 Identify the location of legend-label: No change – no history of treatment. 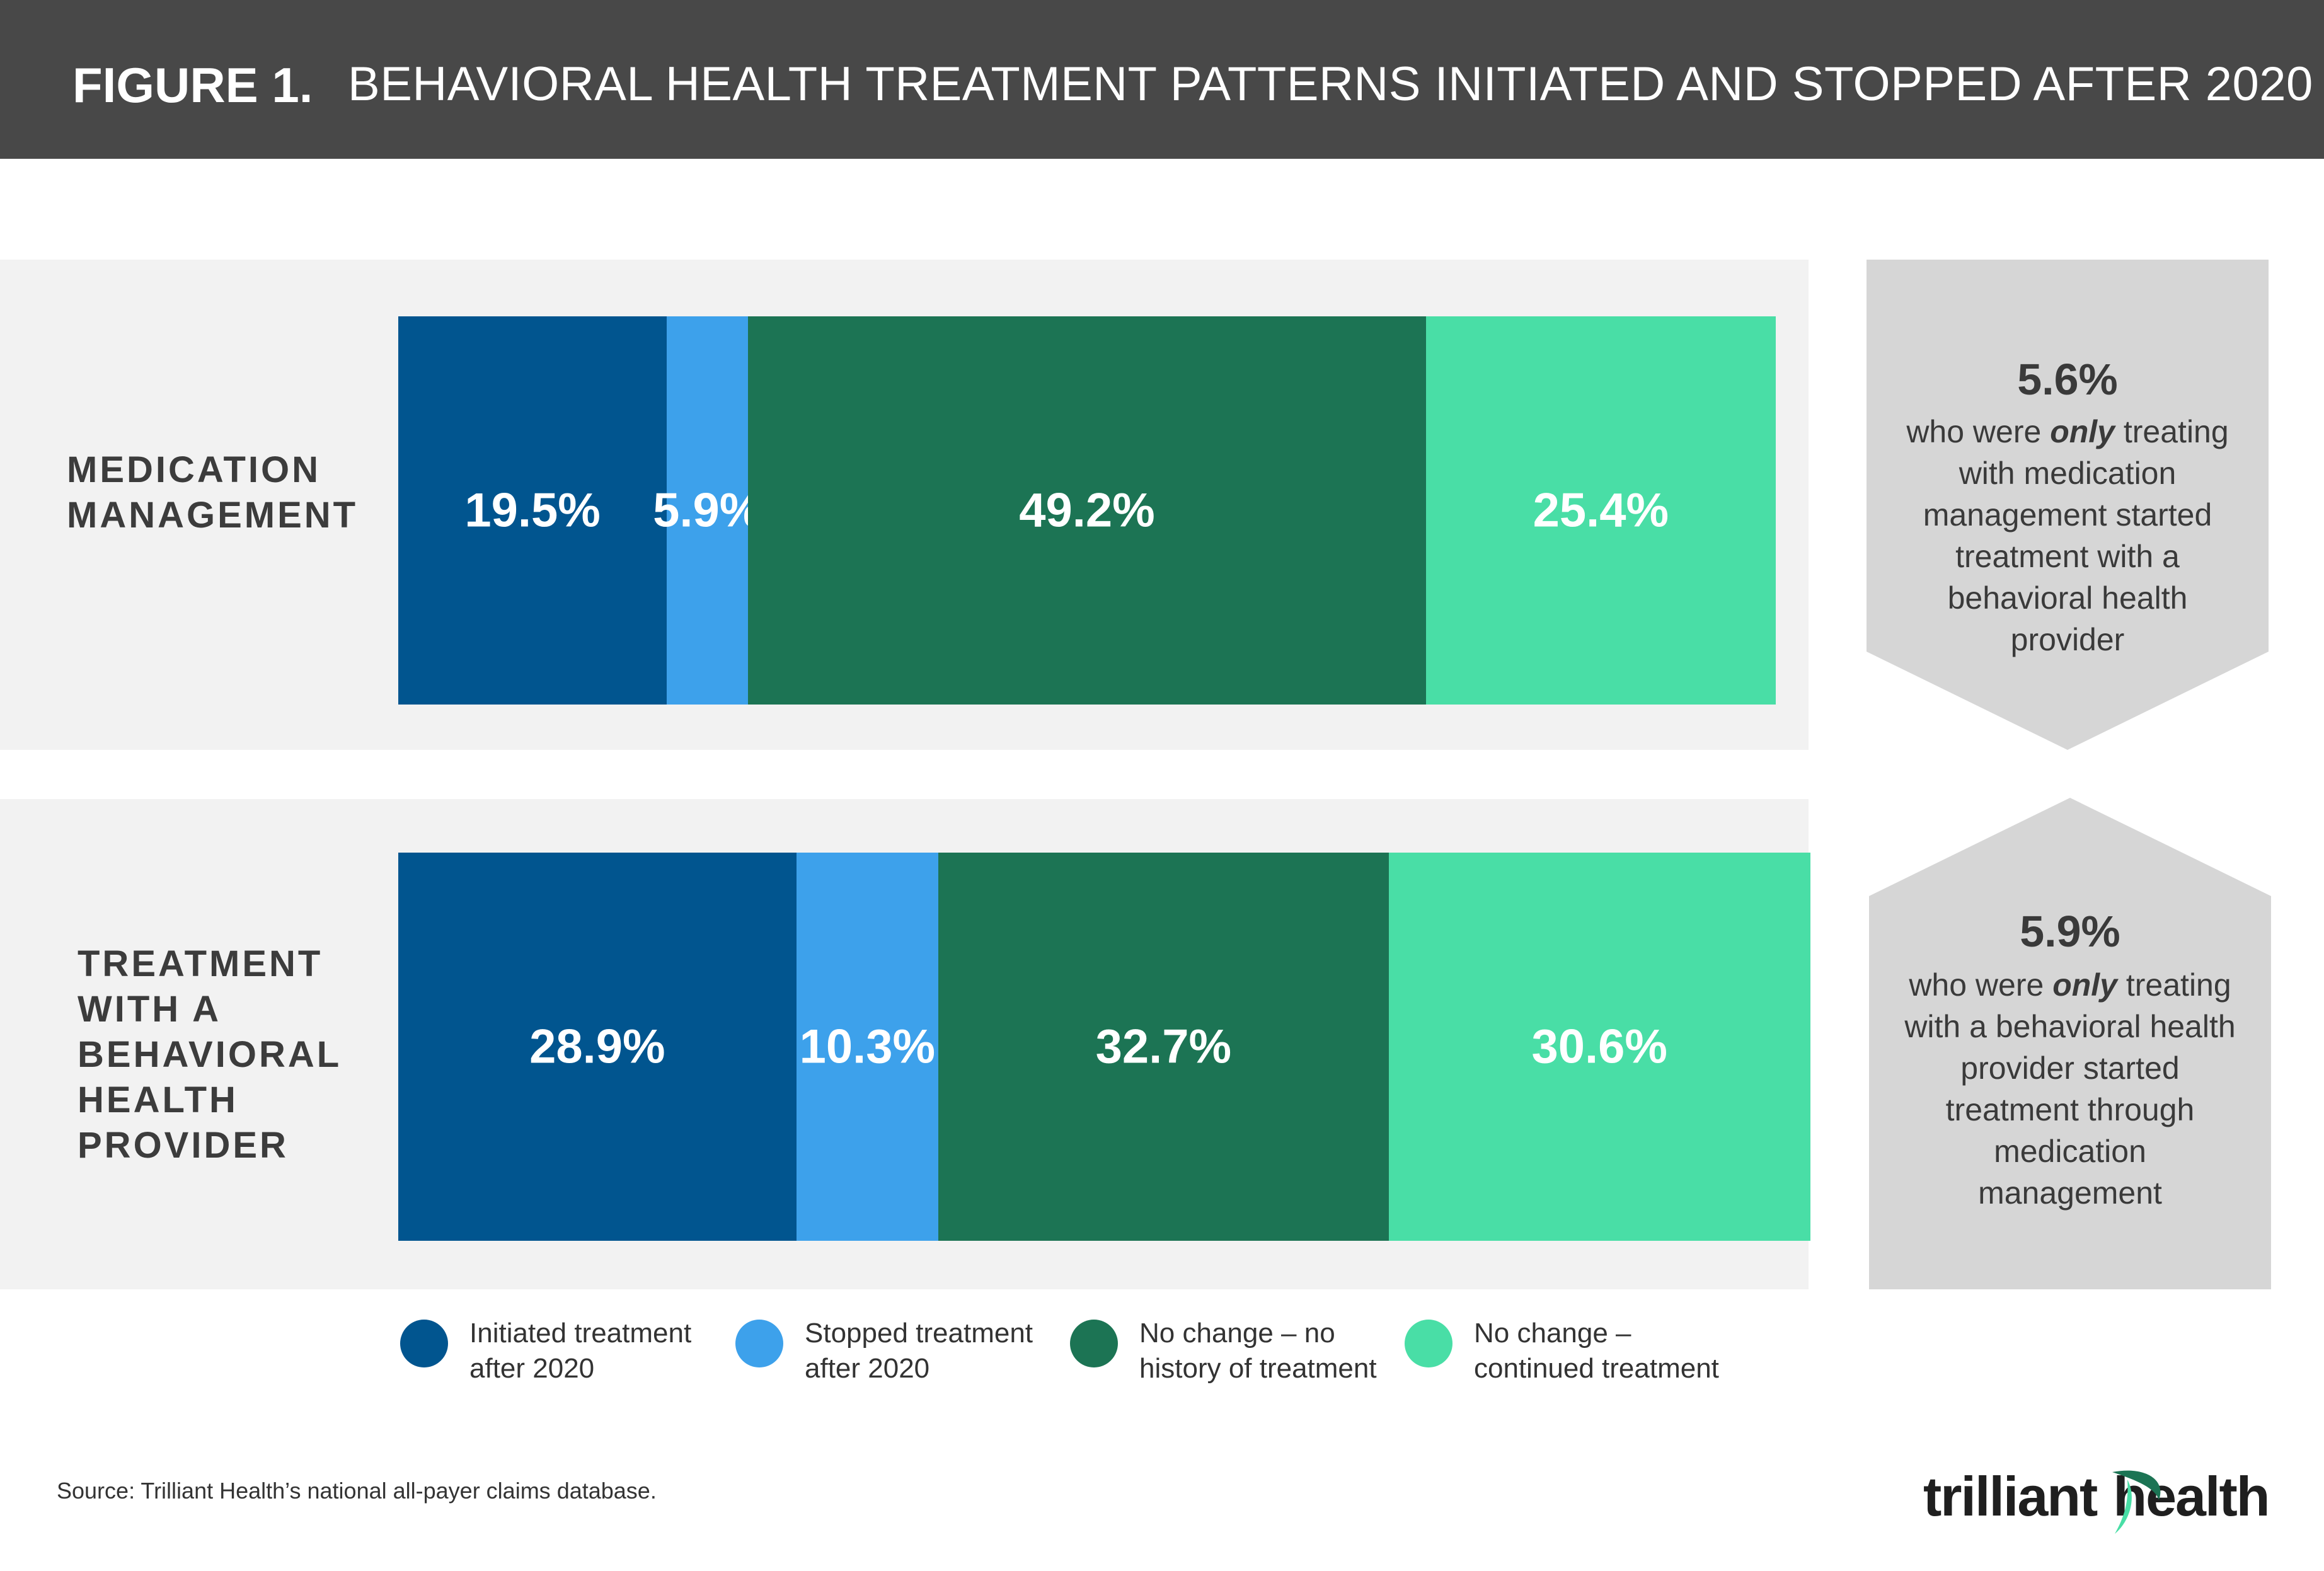
(1258, 1351).